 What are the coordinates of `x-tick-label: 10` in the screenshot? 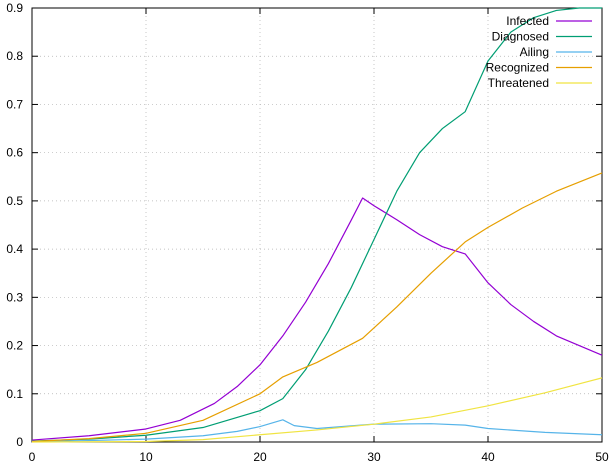 It's located at (146, 457).